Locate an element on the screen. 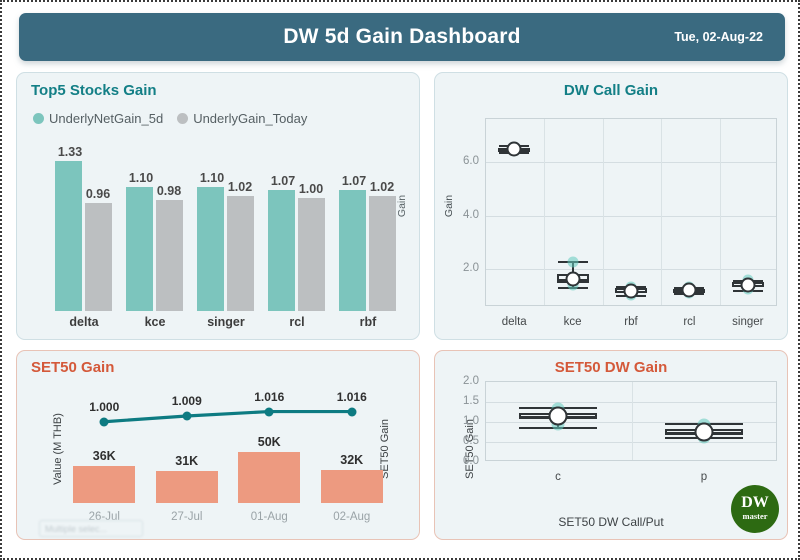 This screenshot has height=560, width=800. set50-bar-27-Jul is located at coordinates (186, 487).